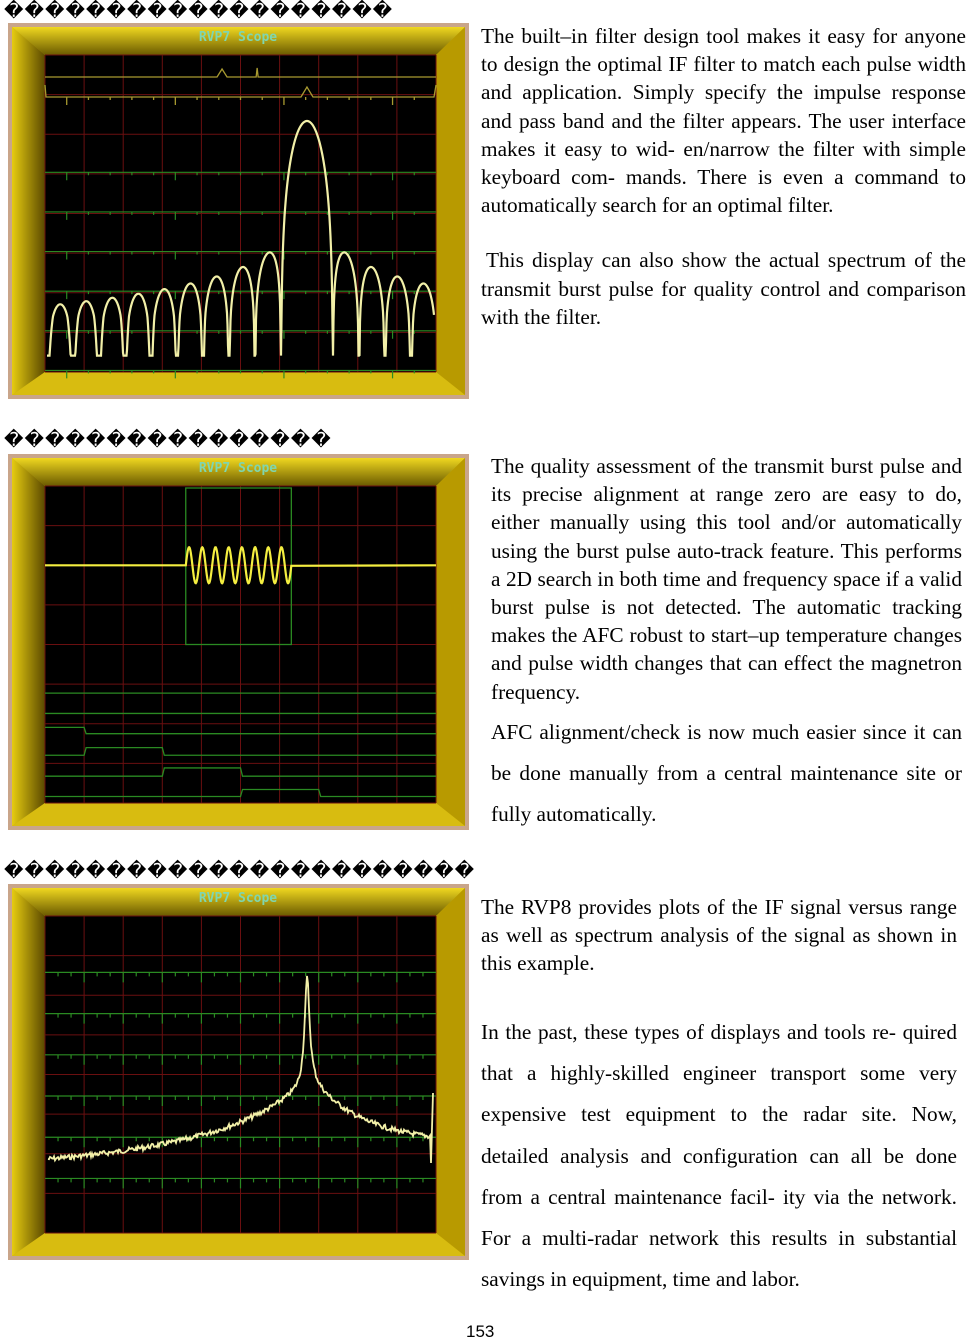 The width and height of the screenshot is (966, 1342). I want to click on spectrum-trace, so click(240, 1069).